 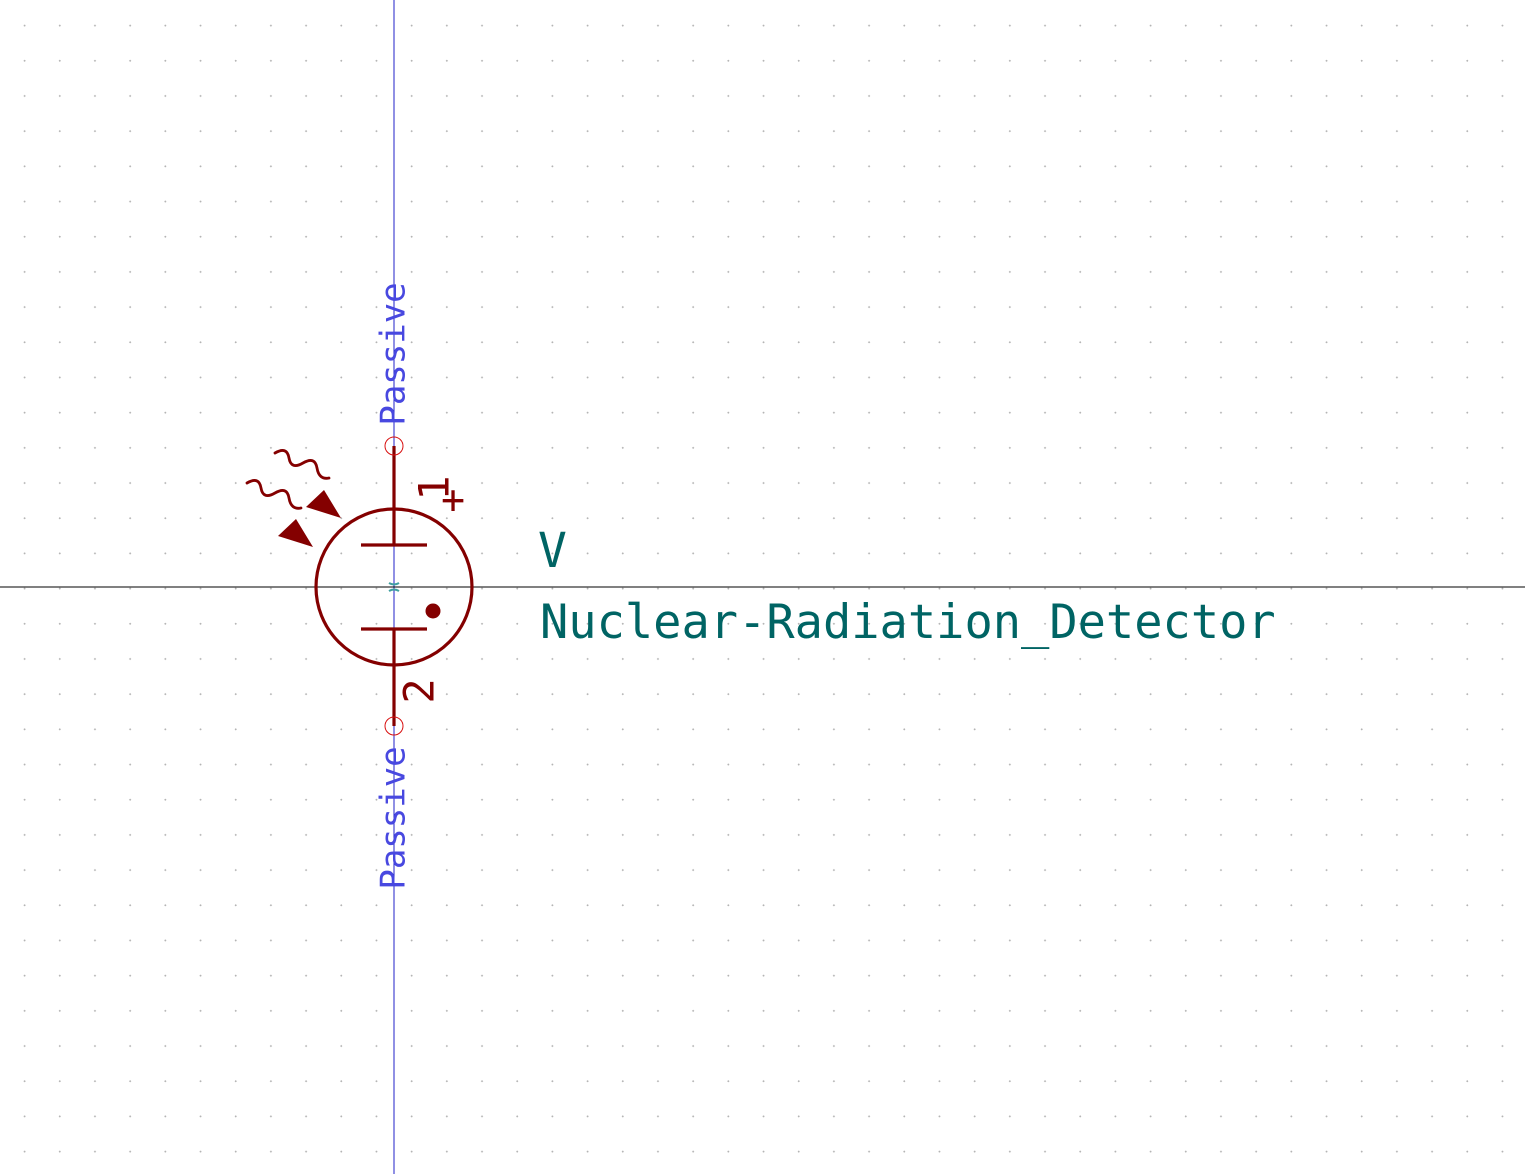 I want to click on pin-2-number: 2, so click(x=419, y=690).